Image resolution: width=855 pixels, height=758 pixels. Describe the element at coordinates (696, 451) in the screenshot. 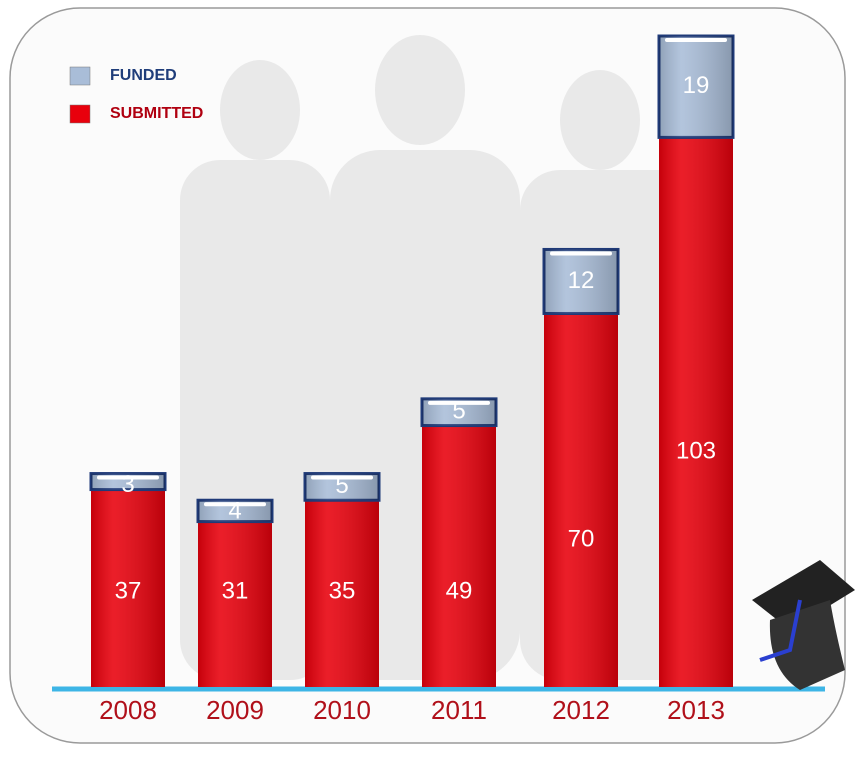

I see `data-label: 103` at that location.